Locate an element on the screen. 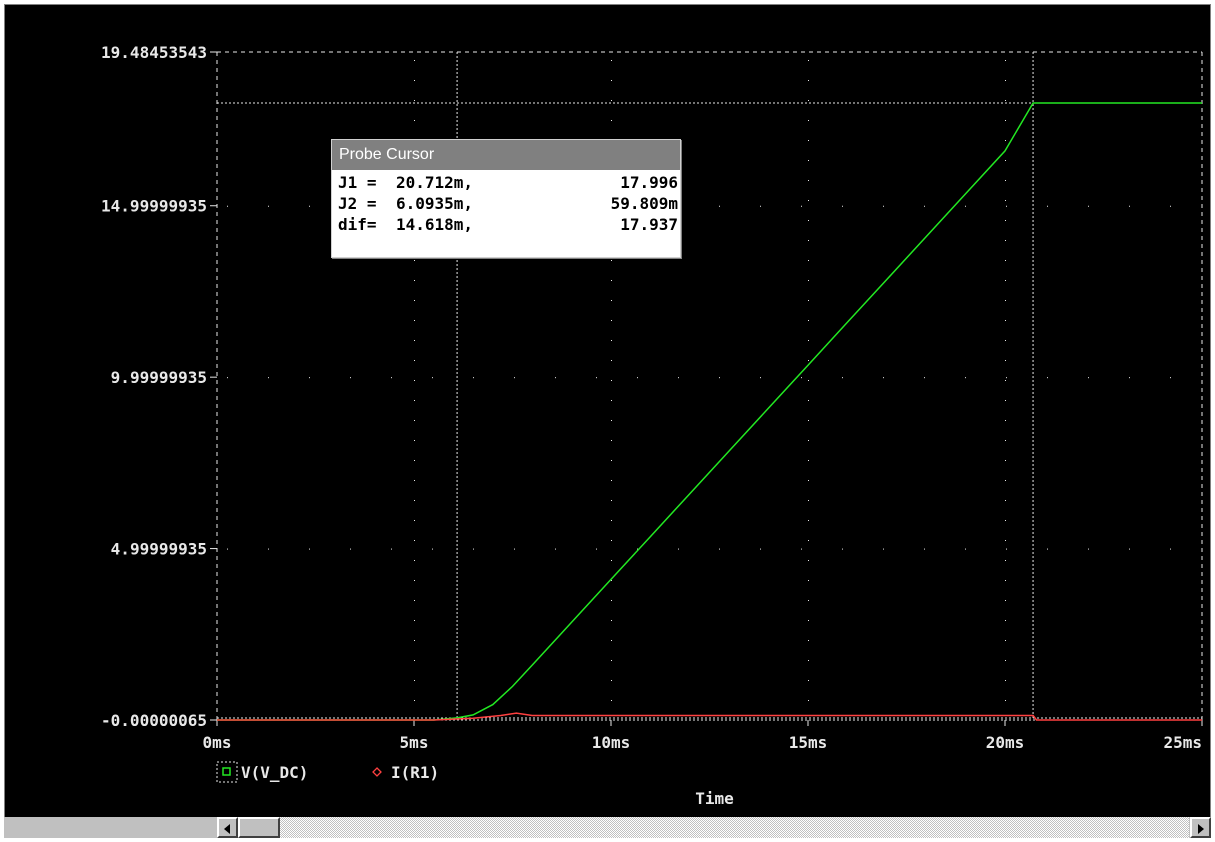 This screenshot has height=842, width=1215. y-tick-label: 4.99999935 is located at coordinates (159, 549).